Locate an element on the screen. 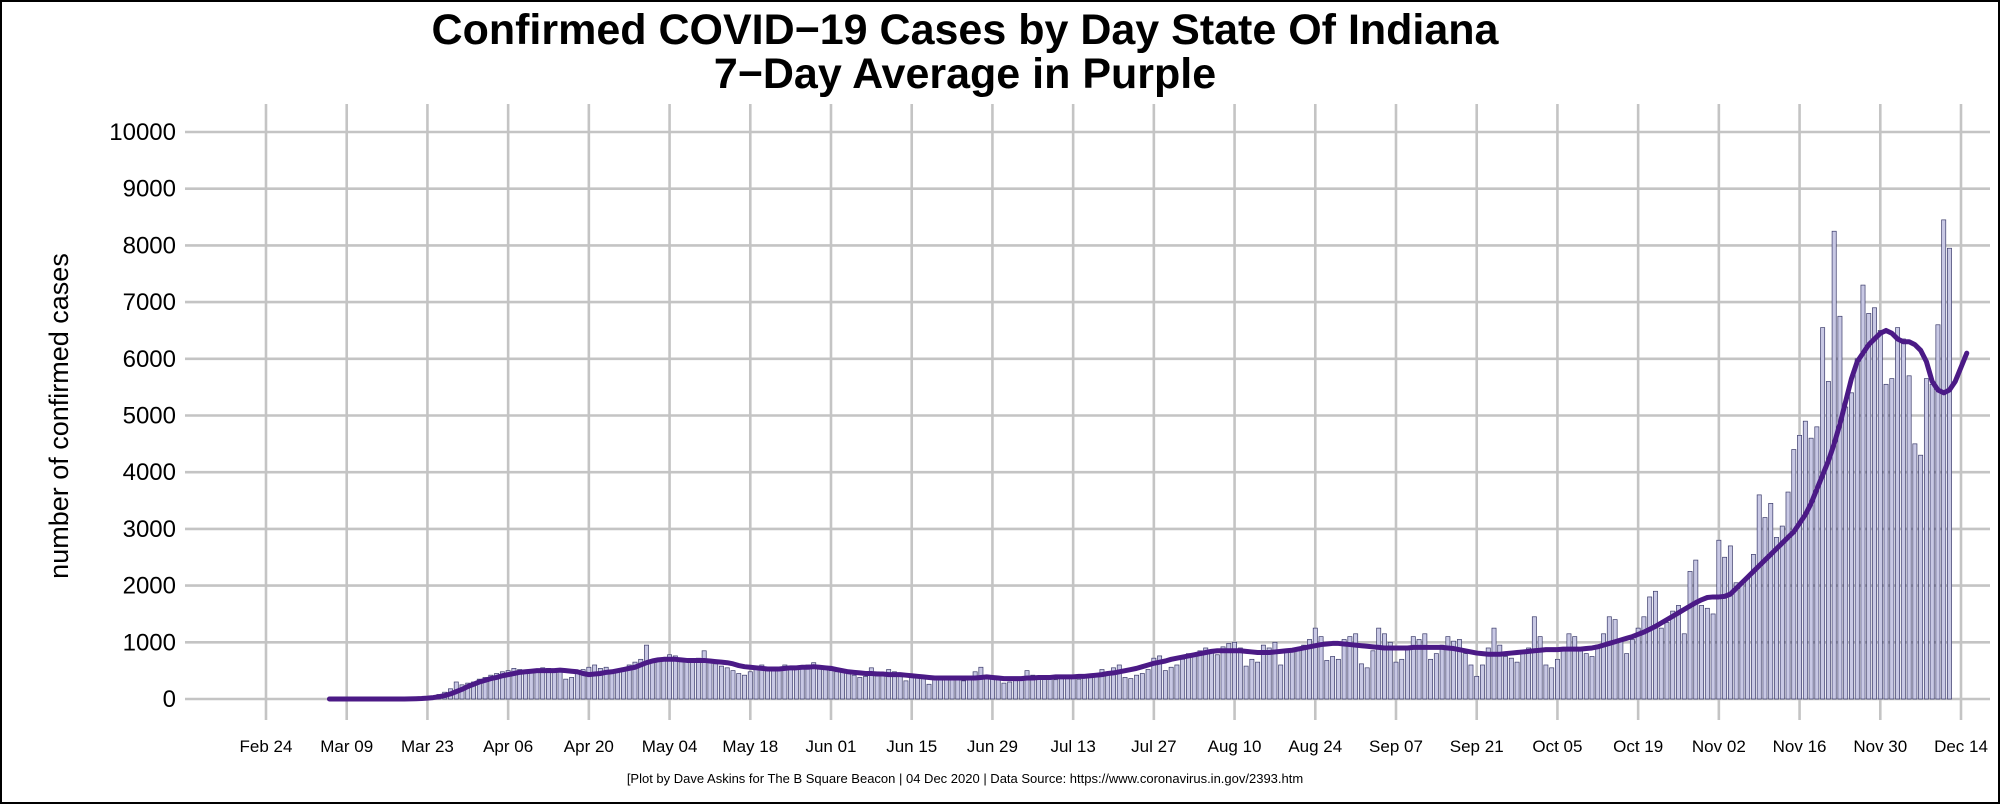 The width and height of the screenshot is (2000, 804). y-tick-label: 6000 is located at coordinates (149, 359).